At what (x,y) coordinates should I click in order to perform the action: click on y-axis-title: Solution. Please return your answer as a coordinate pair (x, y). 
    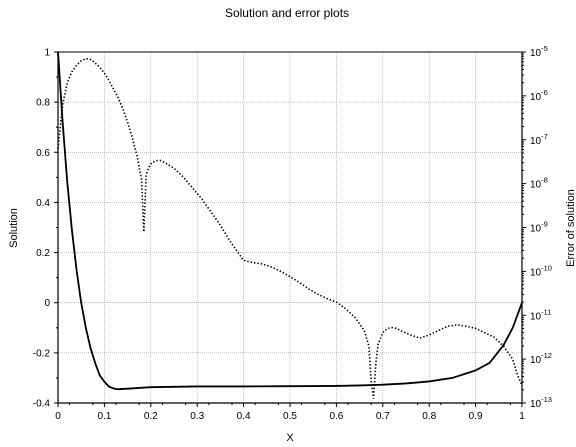
    Looking at the image, I should click on (14, 228).